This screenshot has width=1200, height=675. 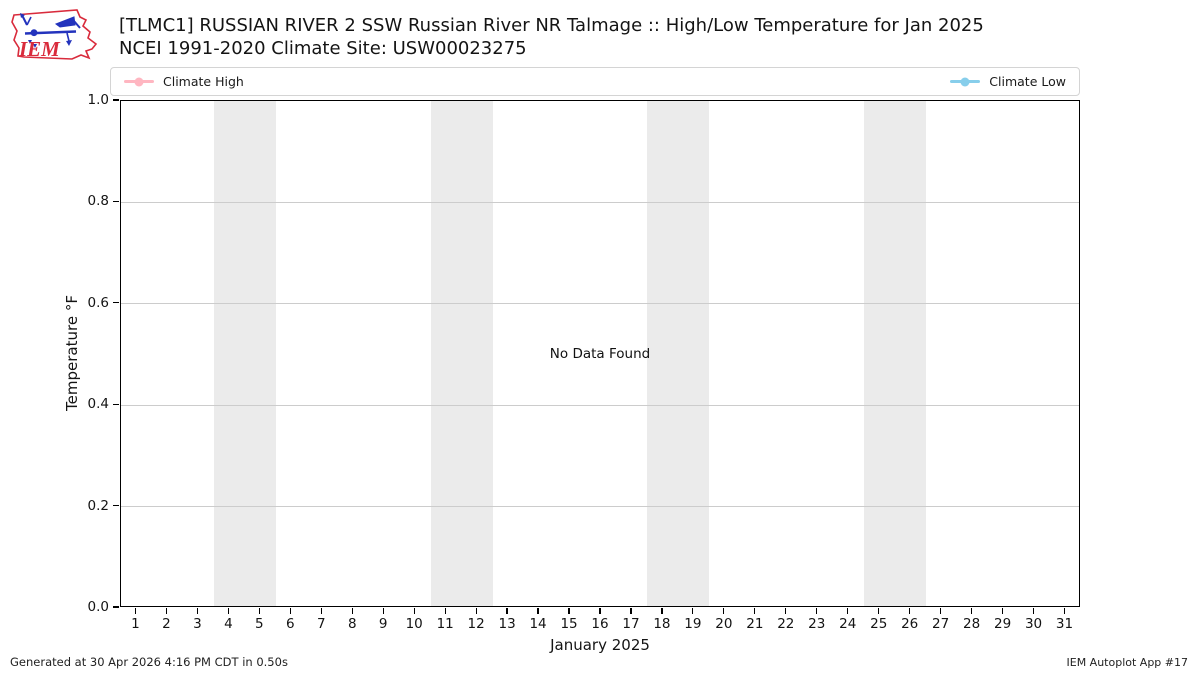 I want to click on x-tick-label: 10, so click(x=414, y=624).